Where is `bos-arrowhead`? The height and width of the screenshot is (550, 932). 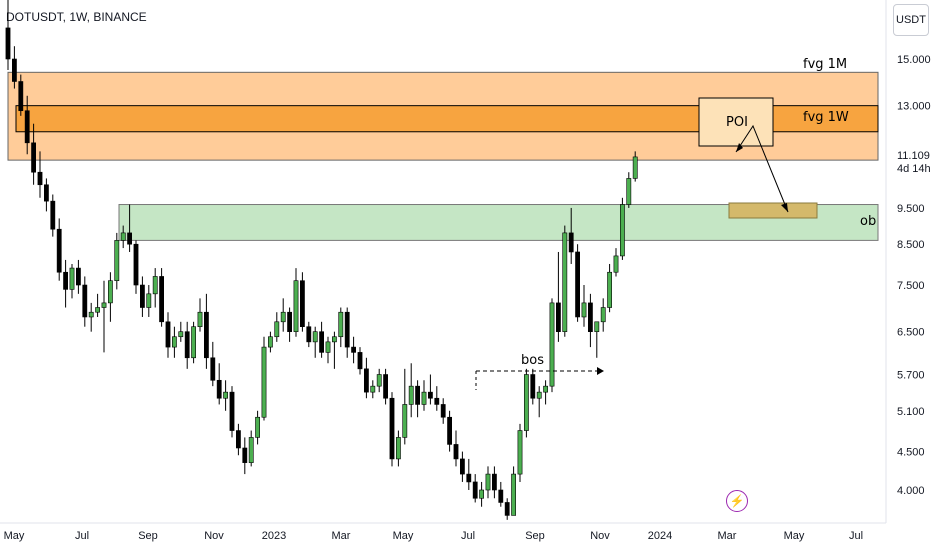 bos-arrowhead is located at coordinates (600, 371).